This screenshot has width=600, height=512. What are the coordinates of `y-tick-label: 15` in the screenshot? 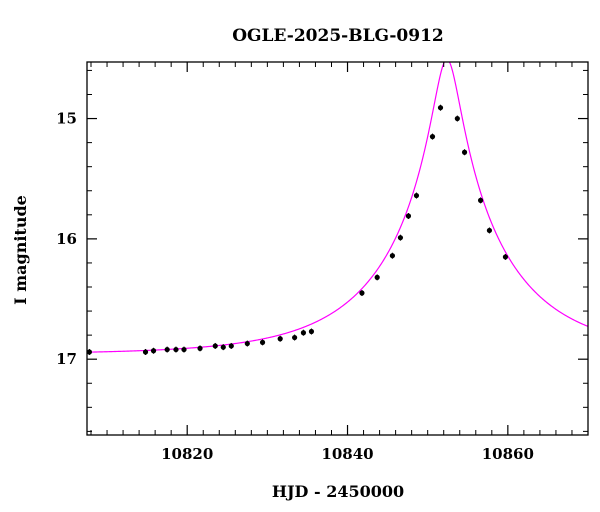 It's located at (66, 119).